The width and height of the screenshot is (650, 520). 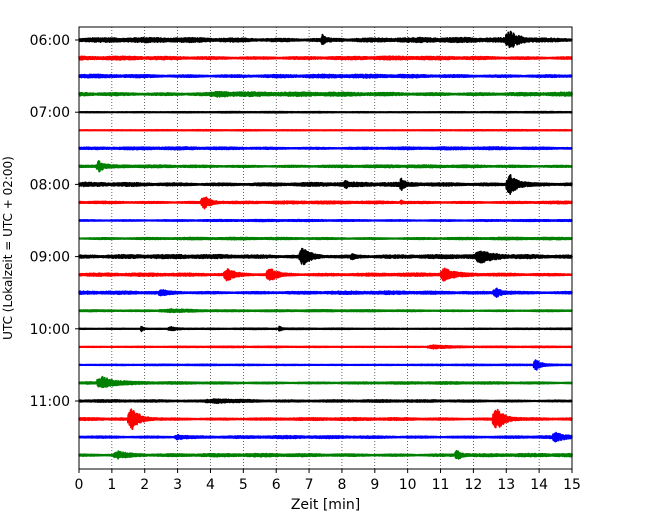 What do you see at coordinates (210, 485) in the screenshot?
I see `x-tick-label: 4` at bounding box center [210, 485].